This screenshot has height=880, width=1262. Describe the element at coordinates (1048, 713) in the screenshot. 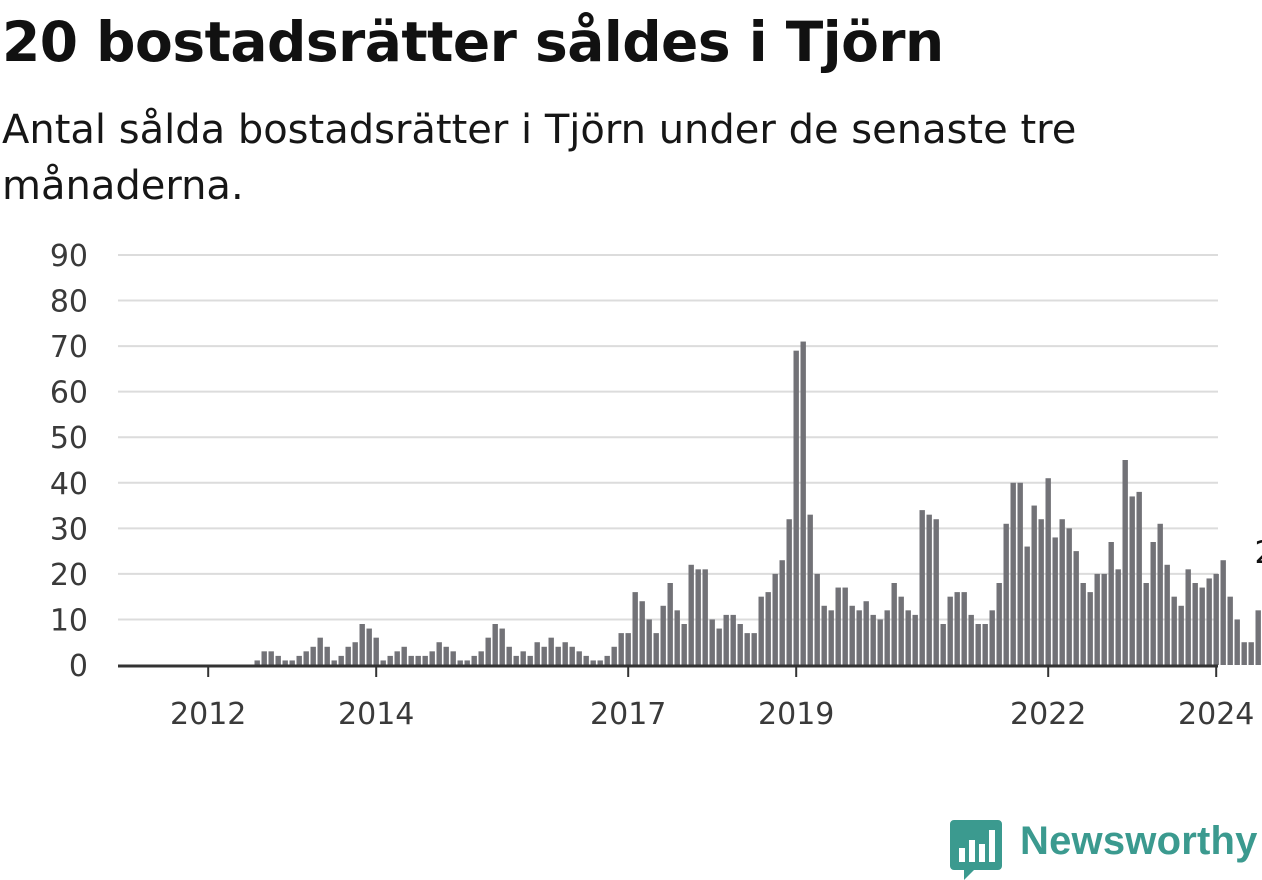

I see `x-tick-label: 2022` at that location.